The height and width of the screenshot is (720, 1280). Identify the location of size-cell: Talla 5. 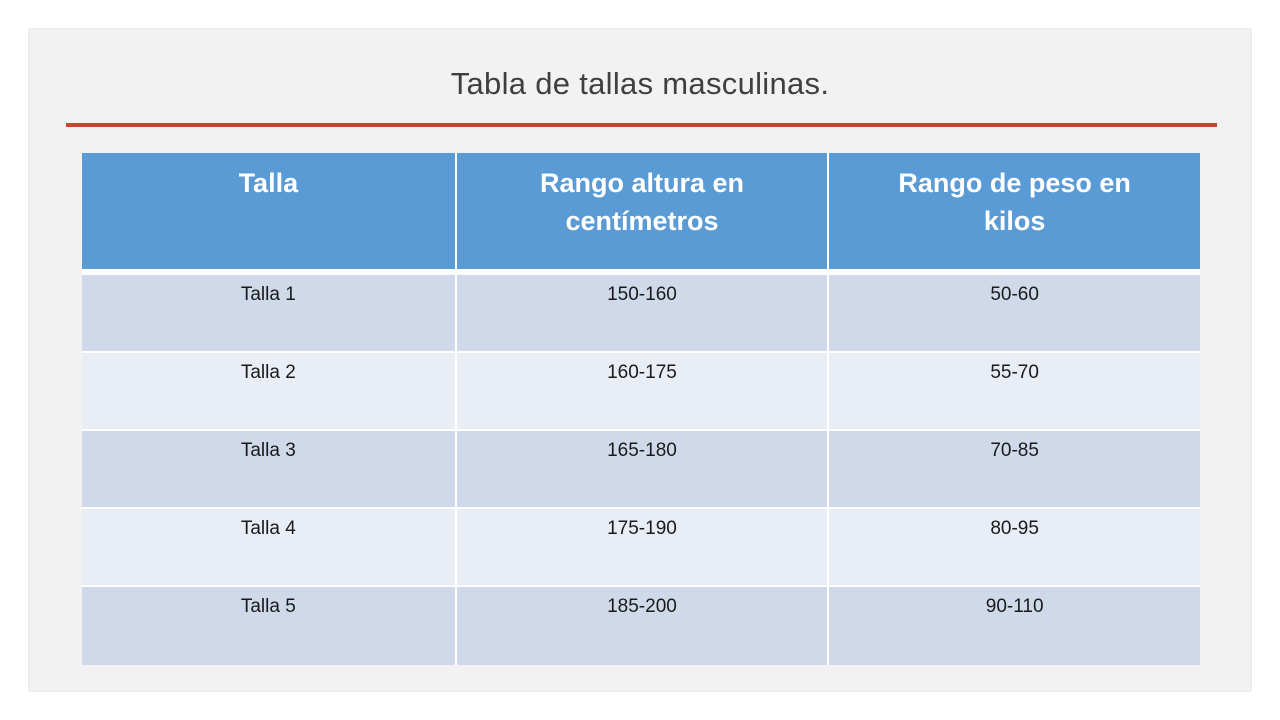
(268, 626).